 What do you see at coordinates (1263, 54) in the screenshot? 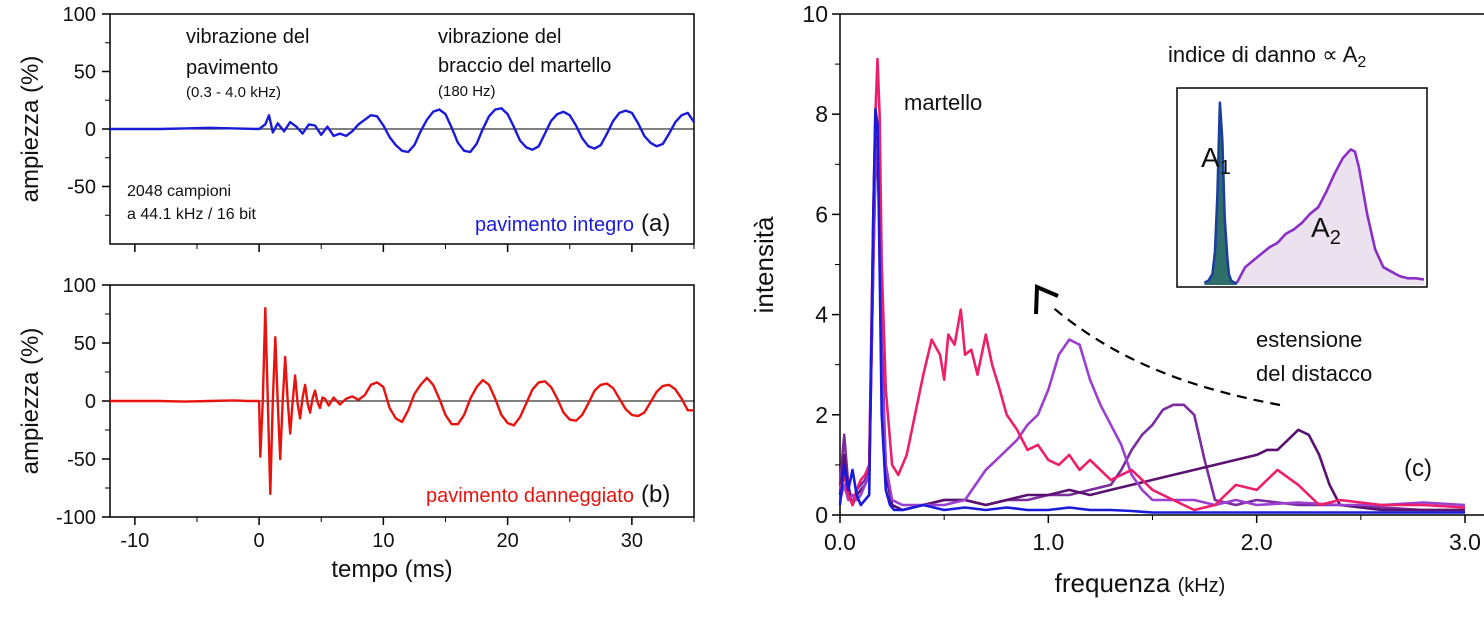
I see `annotation-damage-index-text: indice di danno ∝ A` at bounding box center [1263, 54].